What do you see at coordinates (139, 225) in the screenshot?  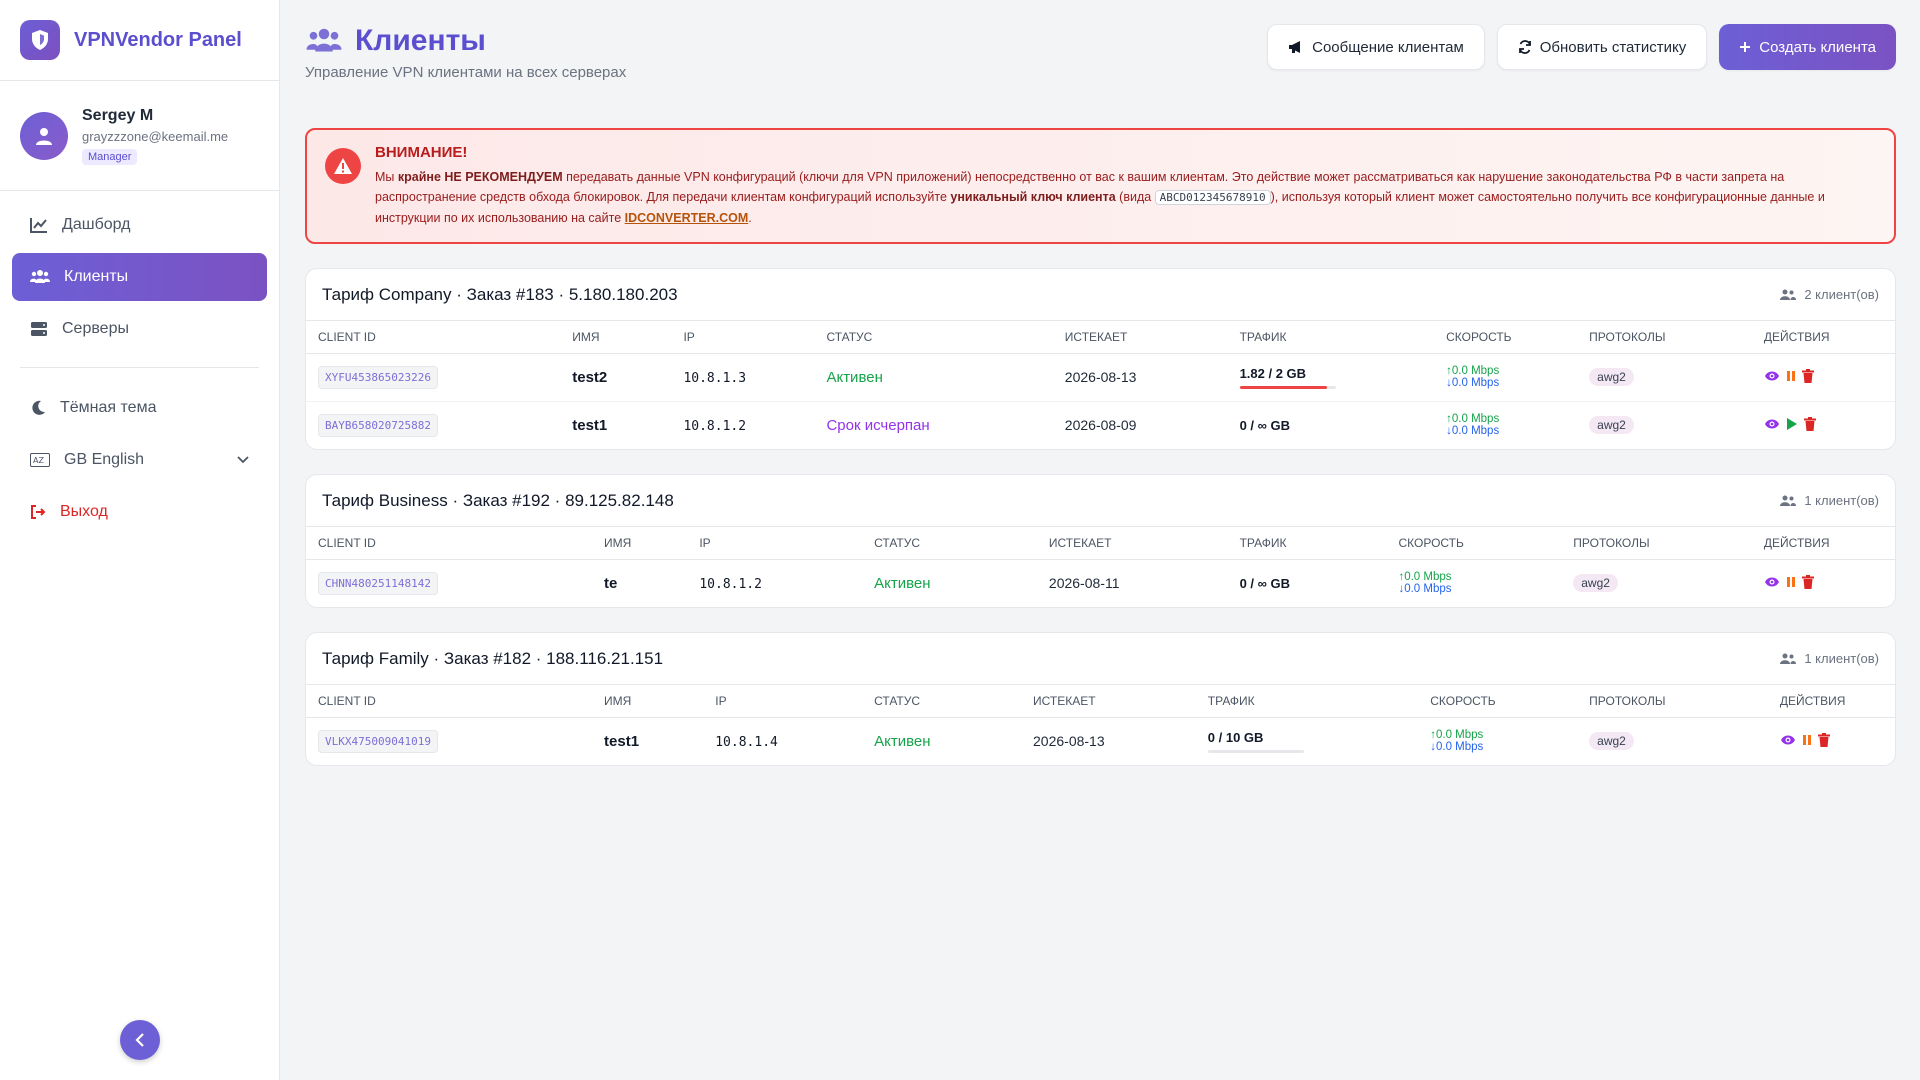 I see `sidebar-item-dashboard: Дашборд` at bounding box center [139, 225].